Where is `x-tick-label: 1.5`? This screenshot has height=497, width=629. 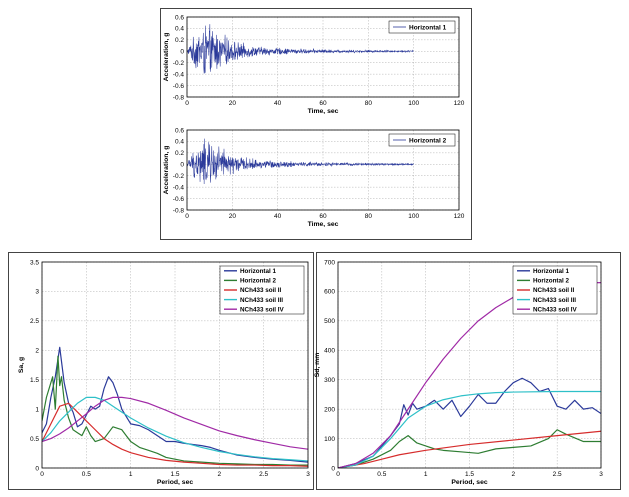 x-tick-label: 1.5 is located at coordinates (469, 474).